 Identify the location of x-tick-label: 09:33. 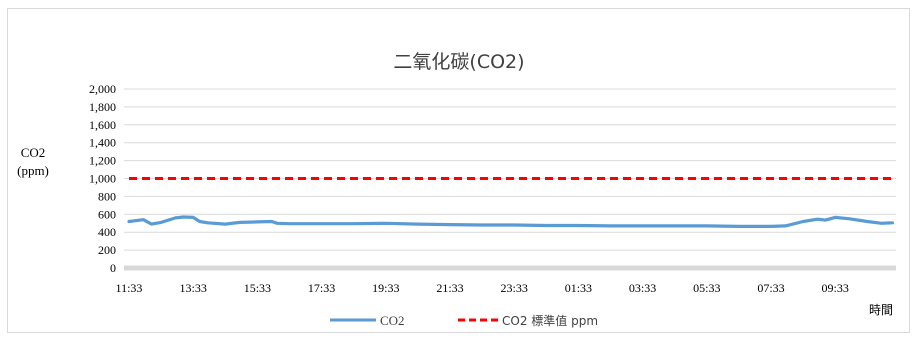
(835, 288).